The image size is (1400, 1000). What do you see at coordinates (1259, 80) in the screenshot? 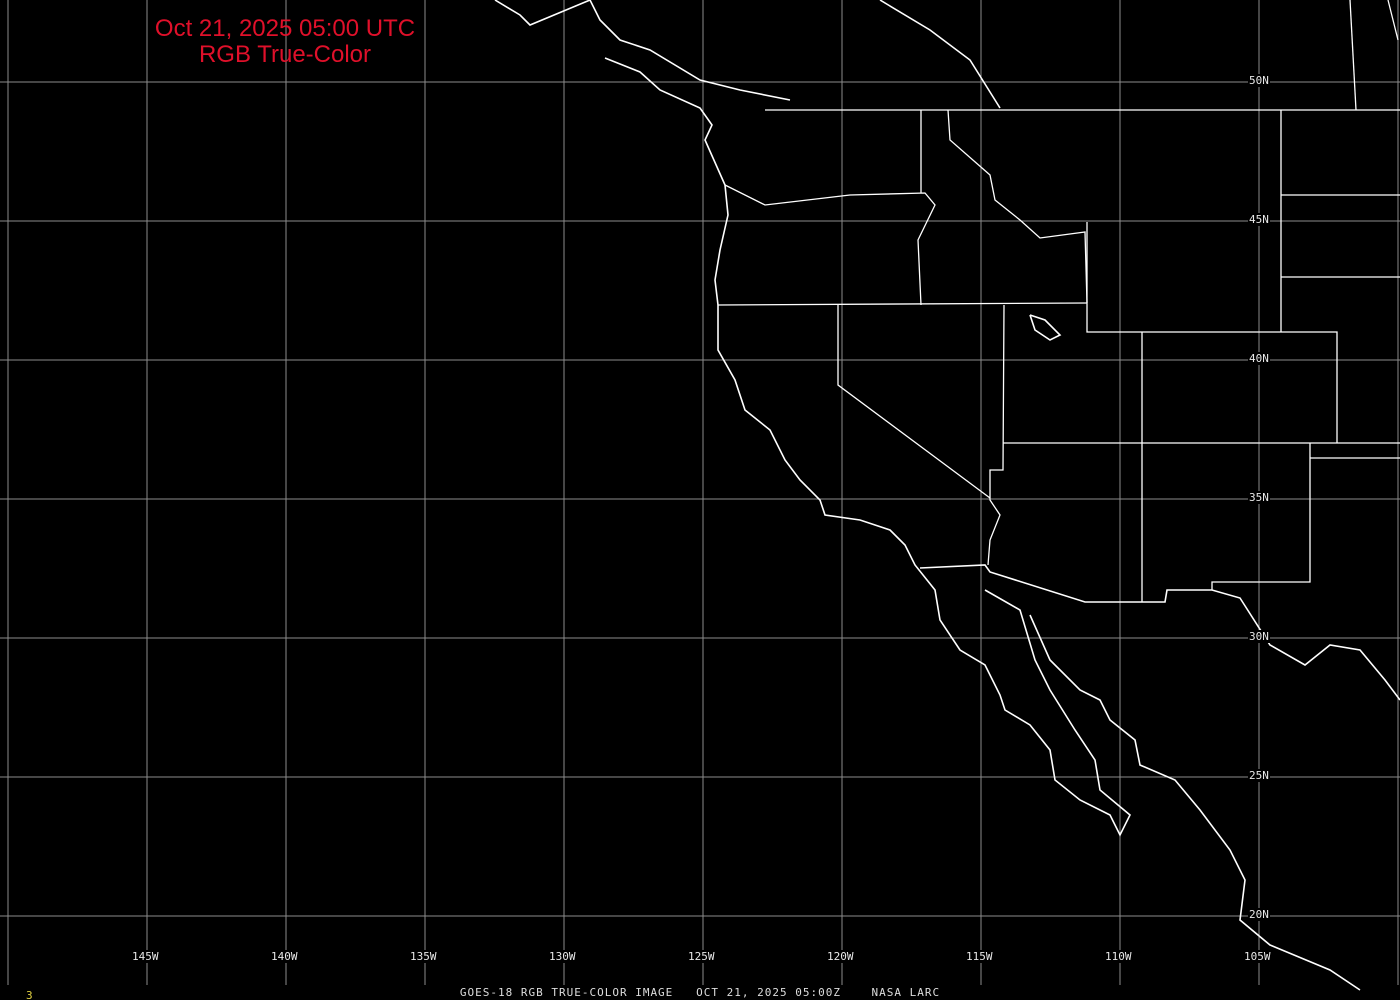
I see `latitude-label: 50N` at bounding box center [1259, 80].